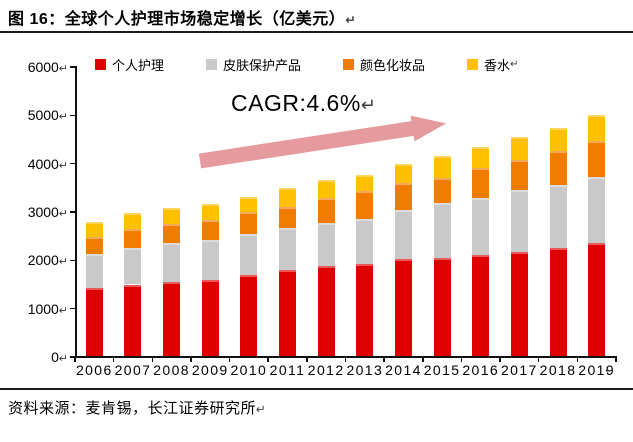  Describe the element at coordinates (558, 370) in the screenshot. I see `x-axis-label: 2018` at that location.